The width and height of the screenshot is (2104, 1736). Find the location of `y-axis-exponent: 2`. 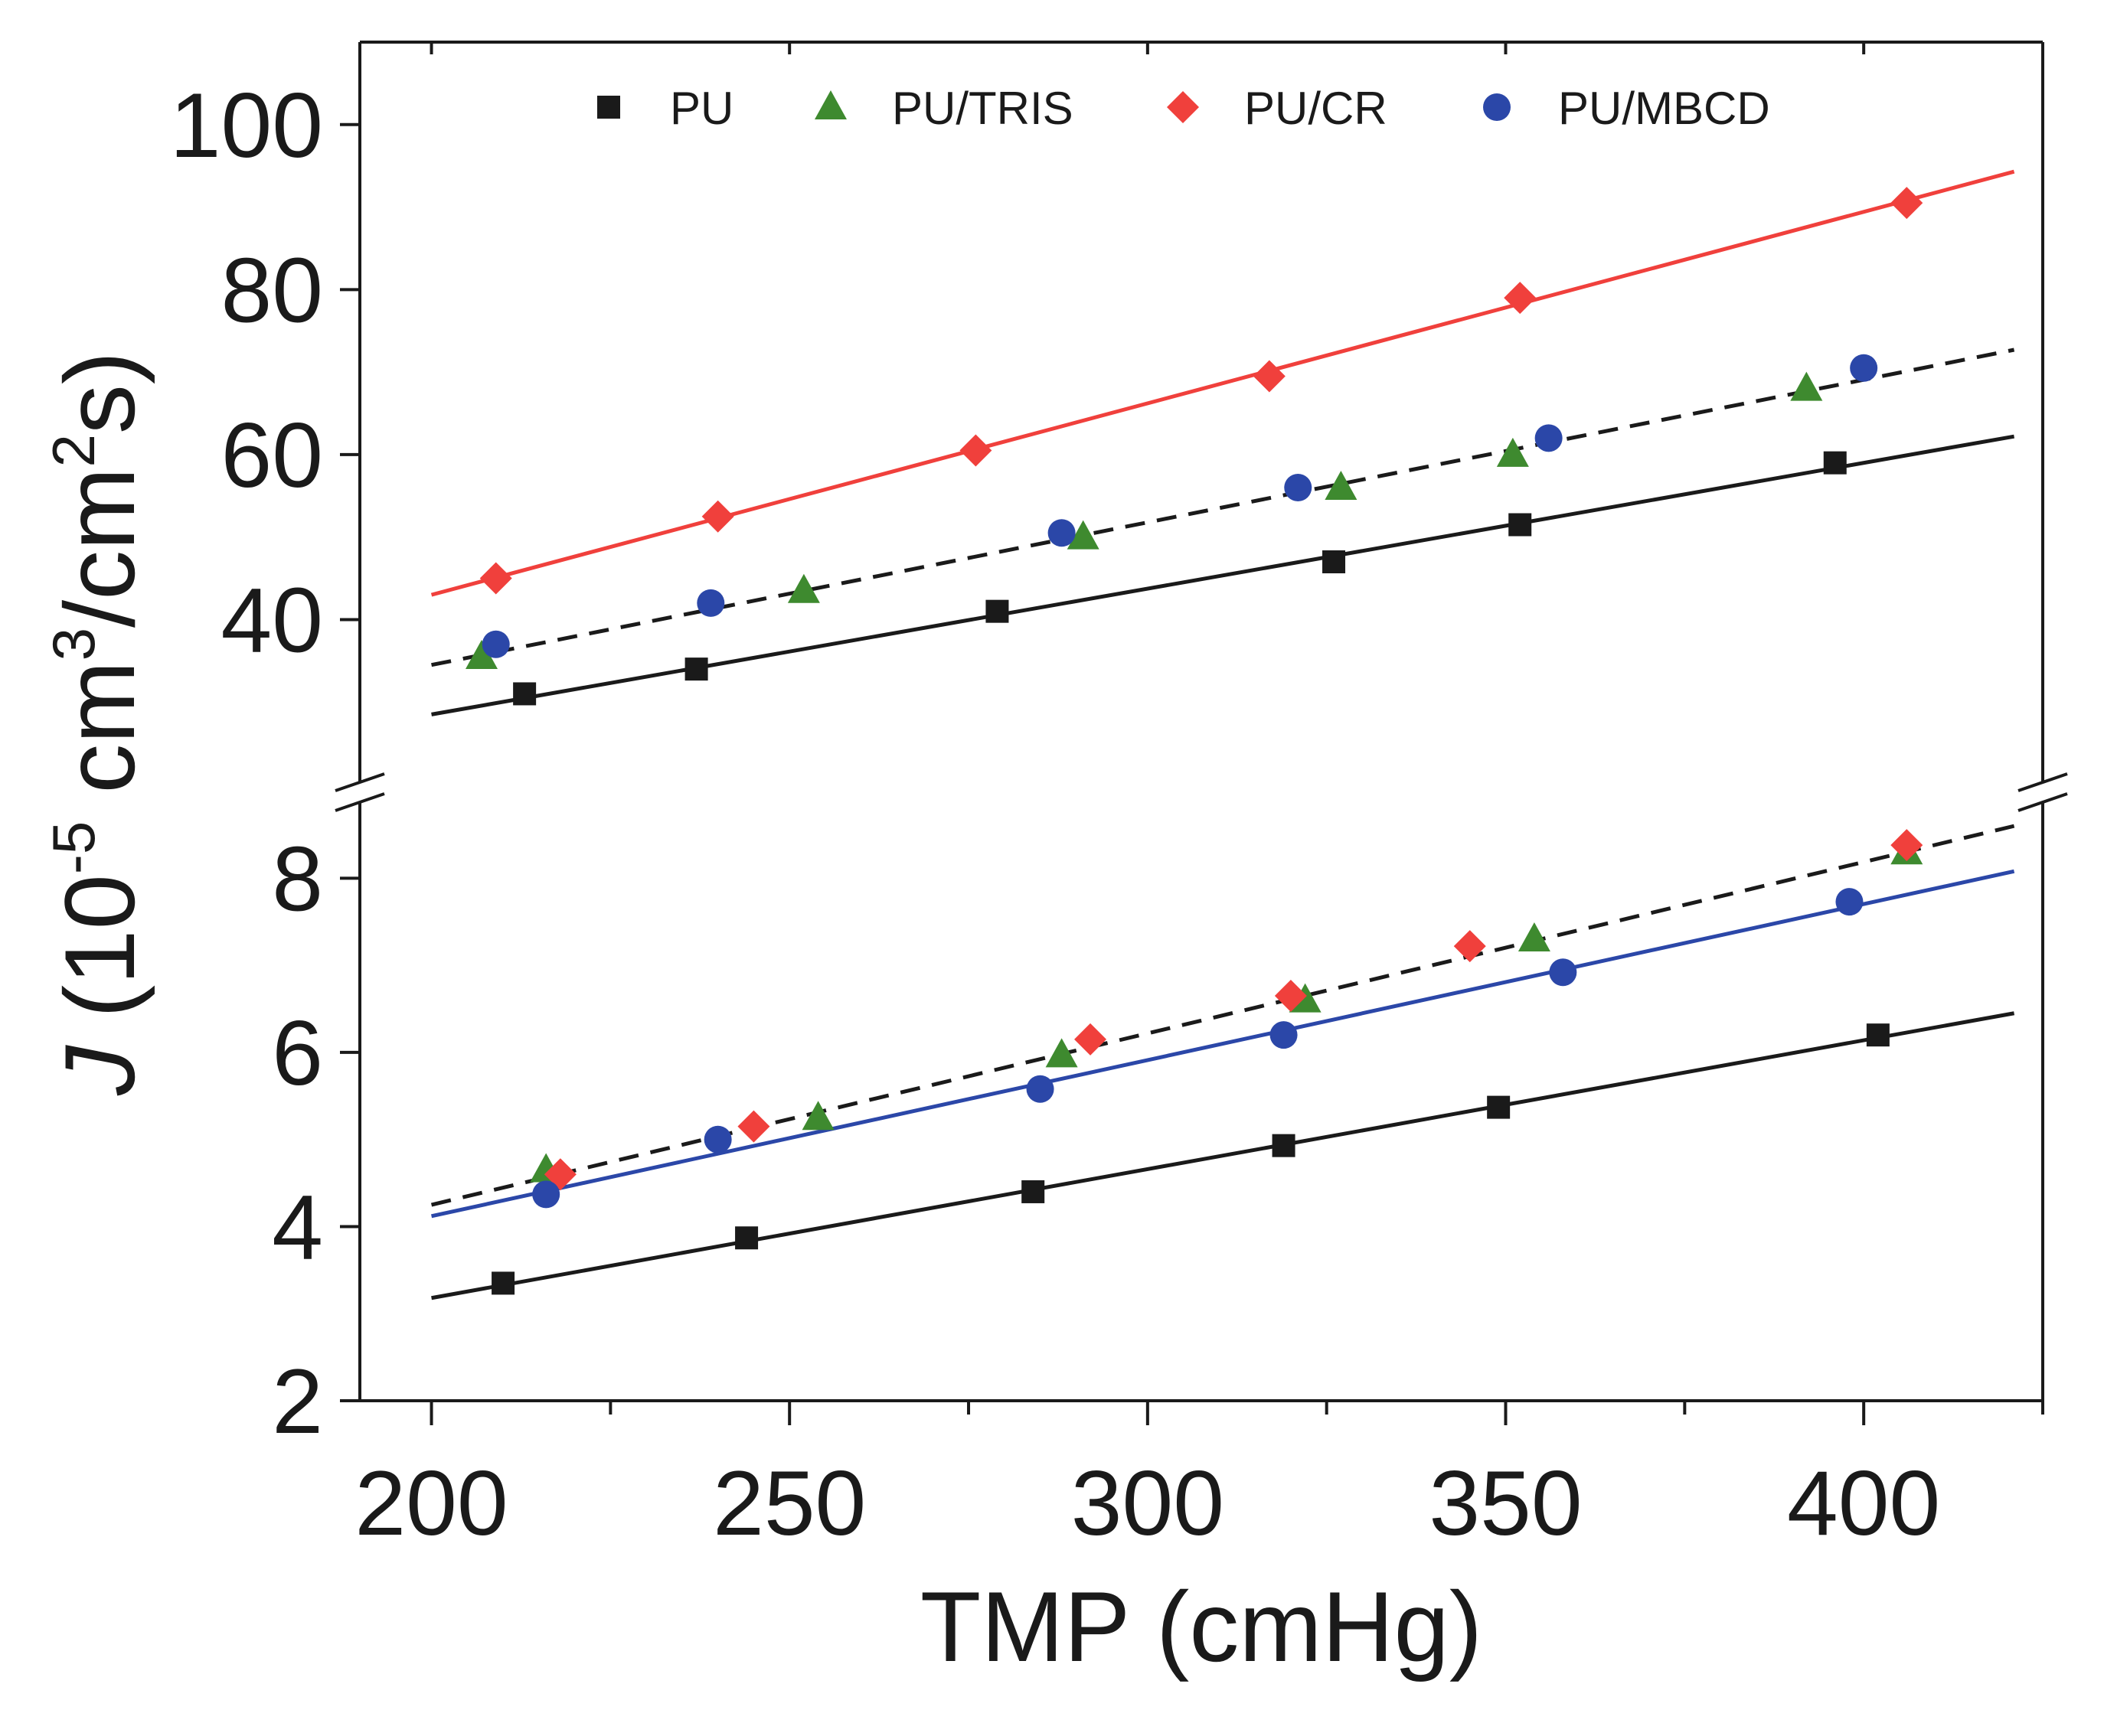

y-axis-exponent: 2 is located at coordinates (73, 450).